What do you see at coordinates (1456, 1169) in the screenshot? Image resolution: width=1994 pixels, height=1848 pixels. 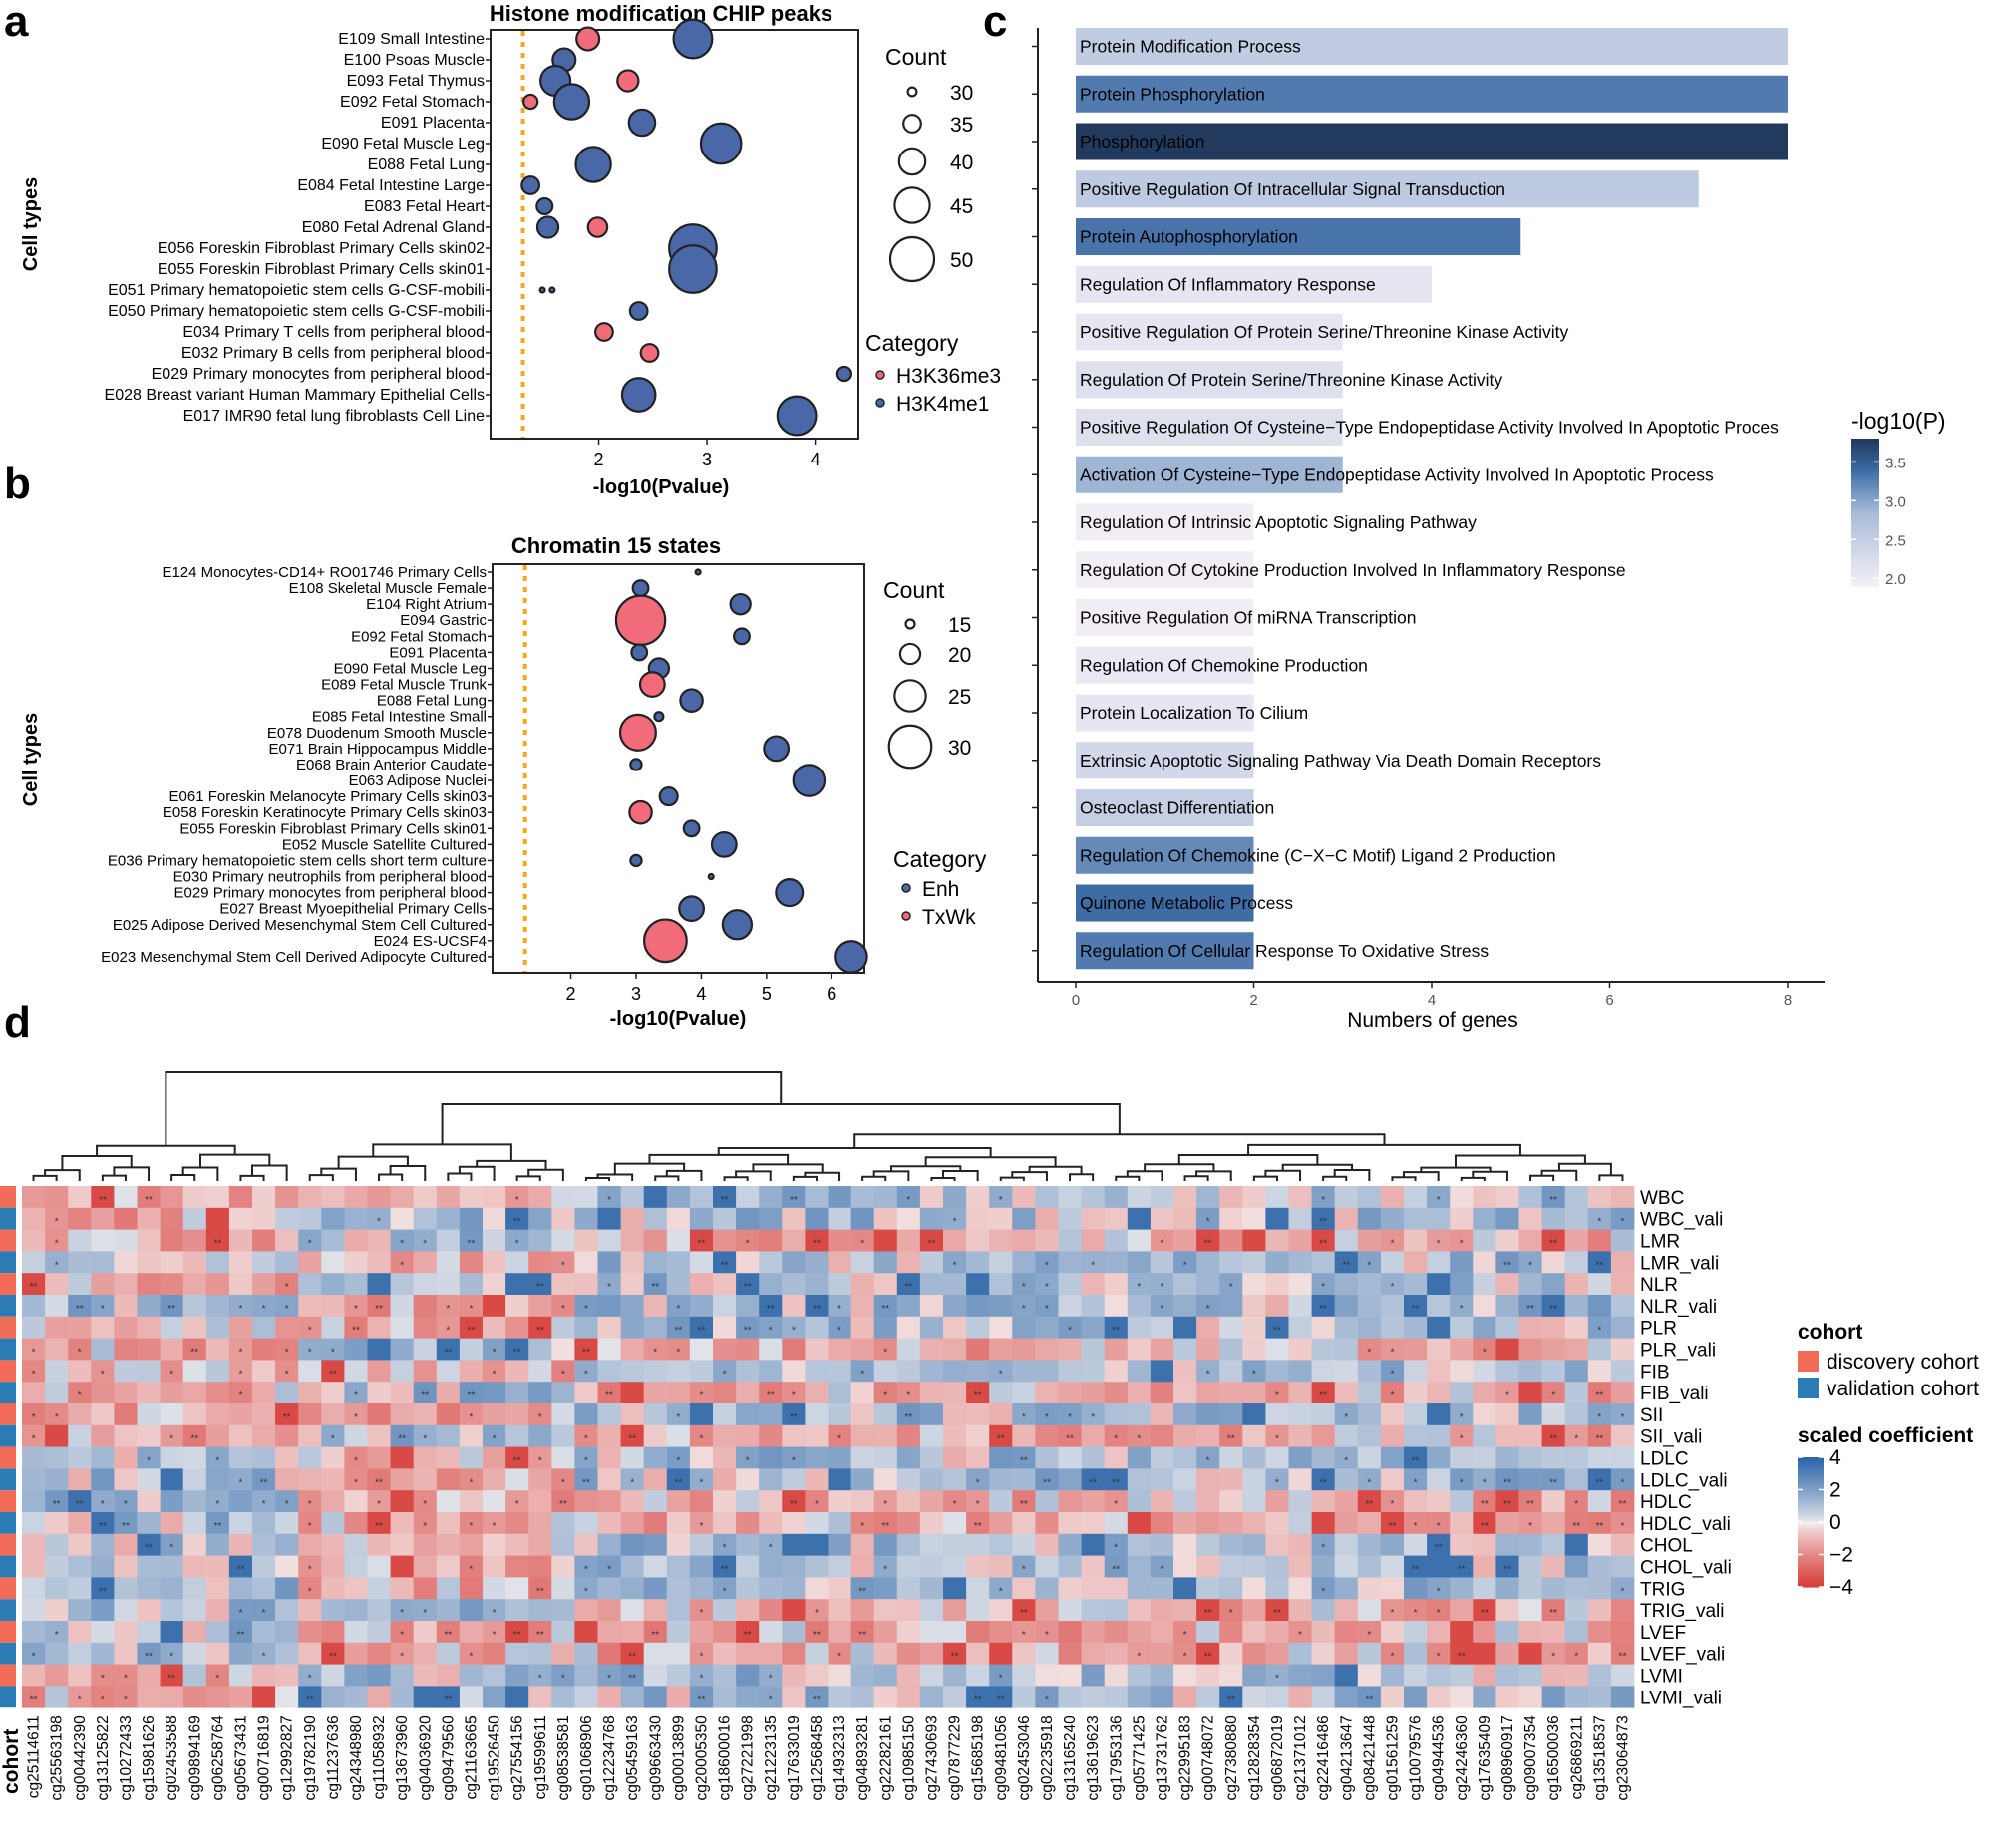 I see `dendrogram-branch` at bounding box center [1456, 1169].